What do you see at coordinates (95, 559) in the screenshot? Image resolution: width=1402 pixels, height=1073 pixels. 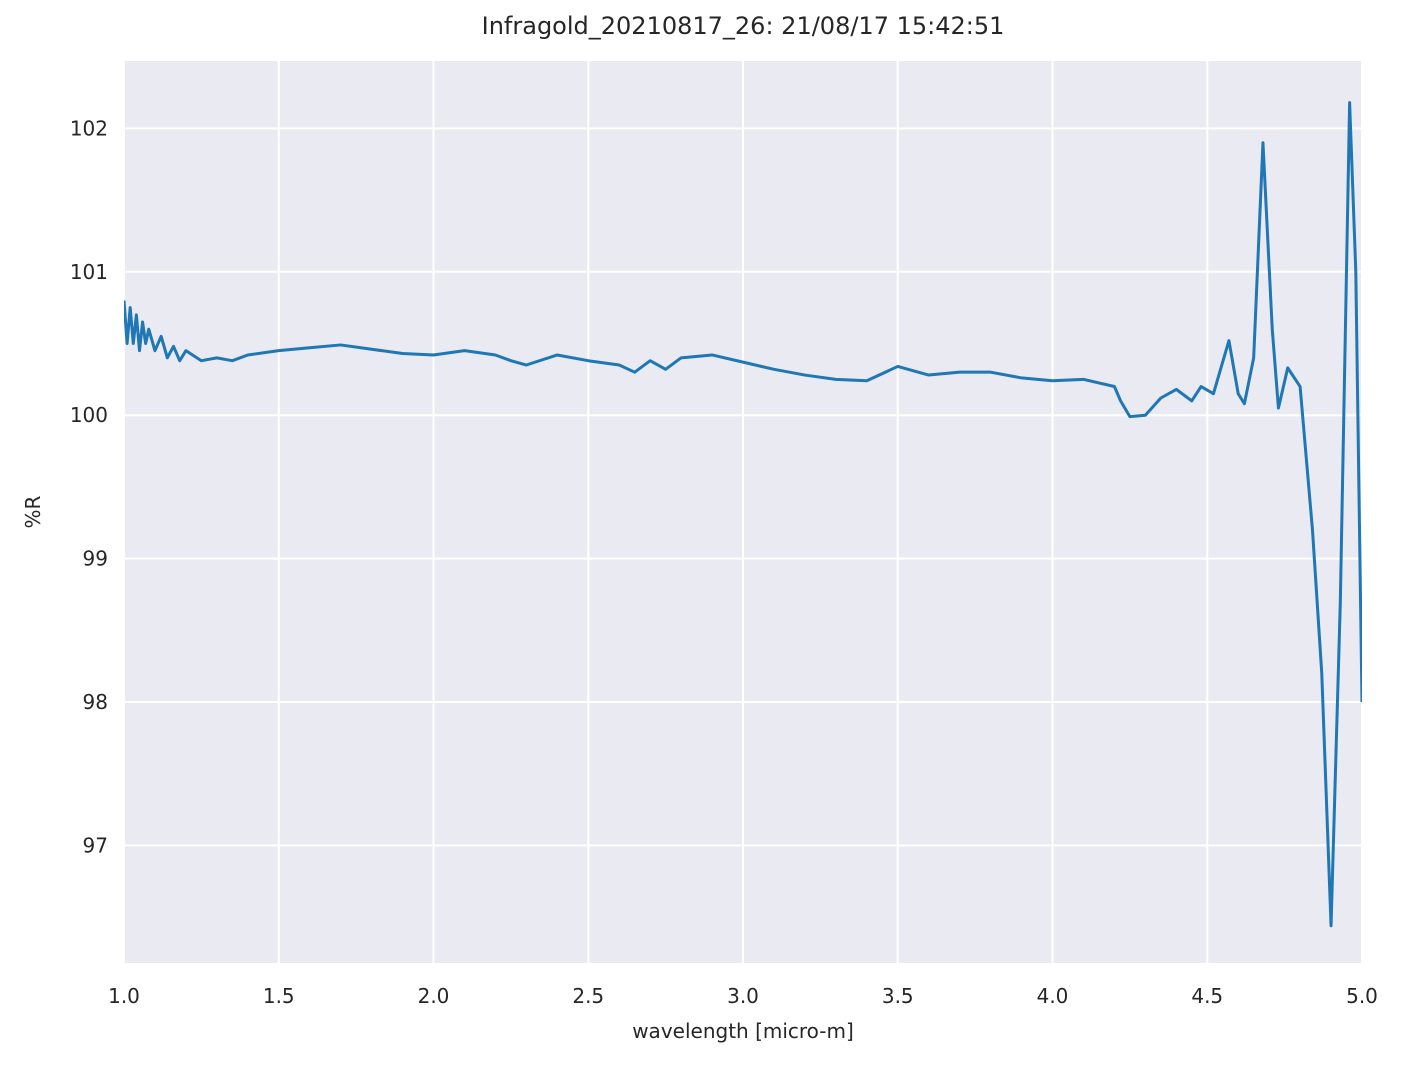 I see `y-tick-label: 99` at bounding box center [95, 559].